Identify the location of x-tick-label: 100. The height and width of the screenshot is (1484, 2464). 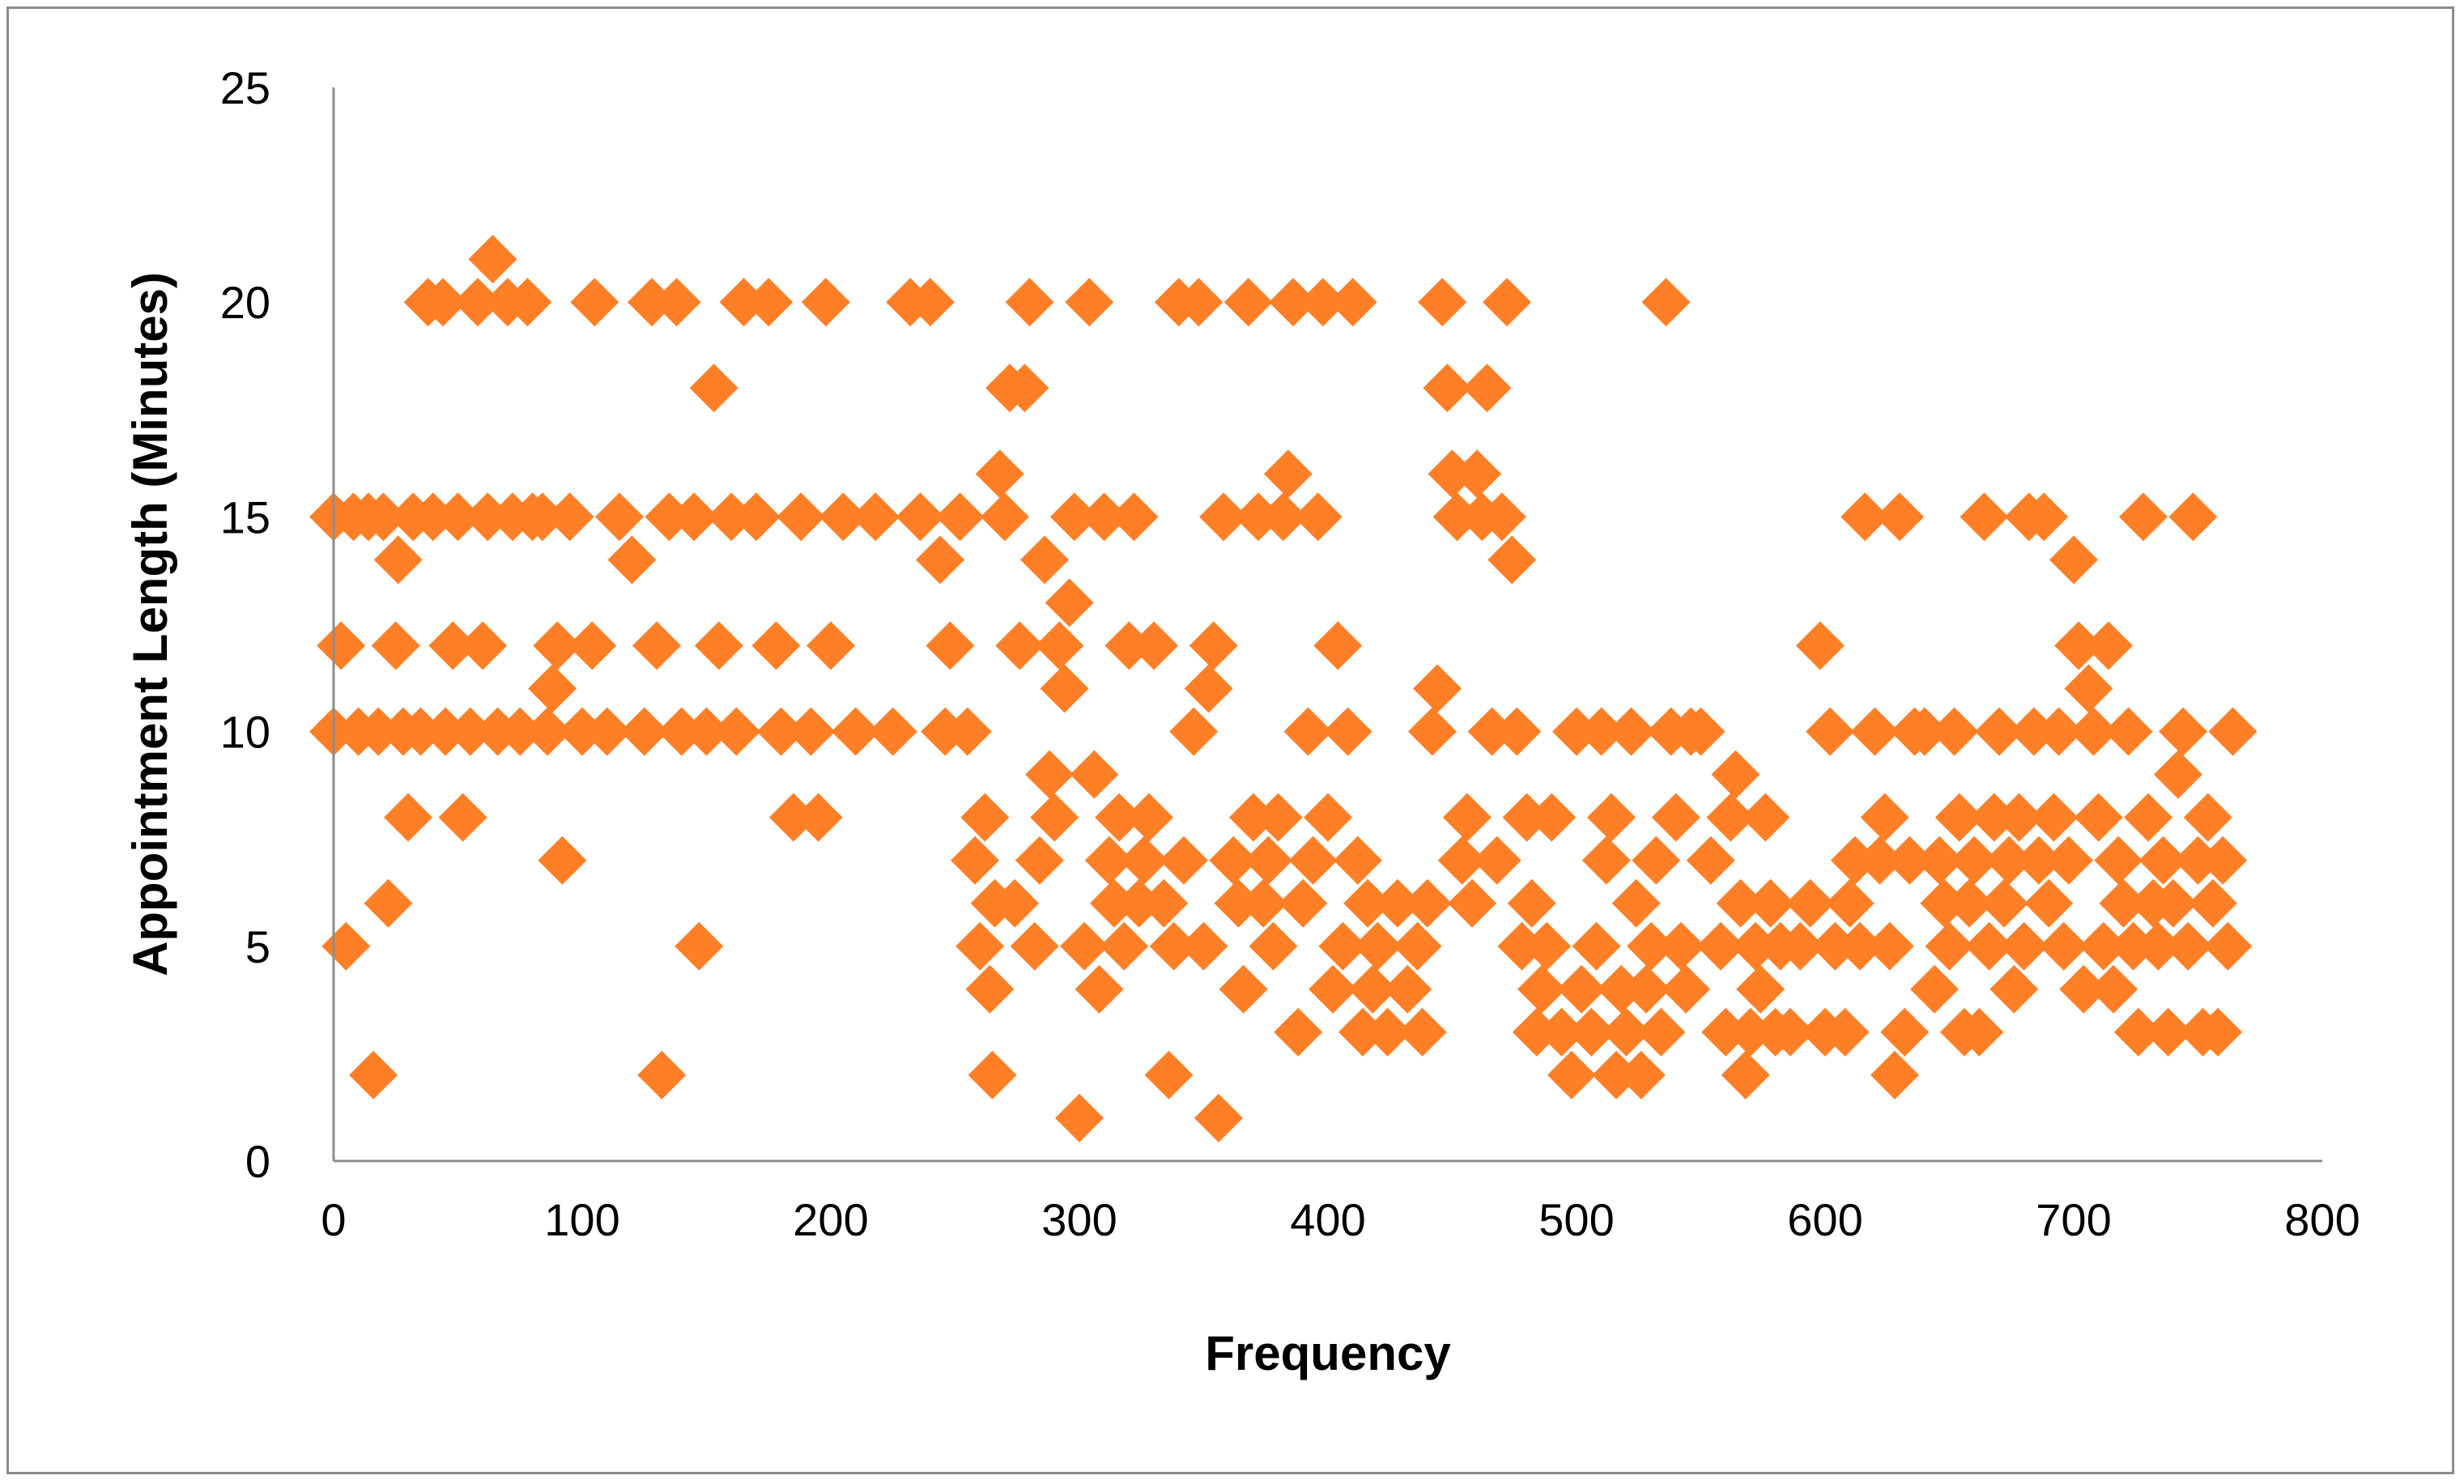
(581, 1219).